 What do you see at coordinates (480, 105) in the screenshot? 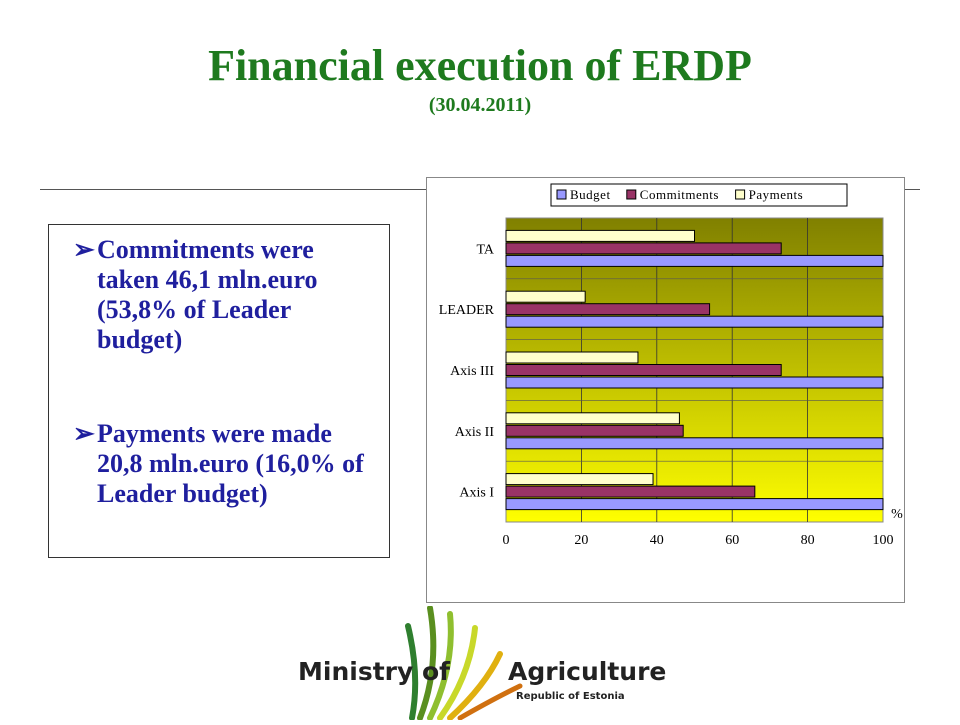
I see `slide-subtitle: (30.04.2011)` at bounding box center [480, 105].